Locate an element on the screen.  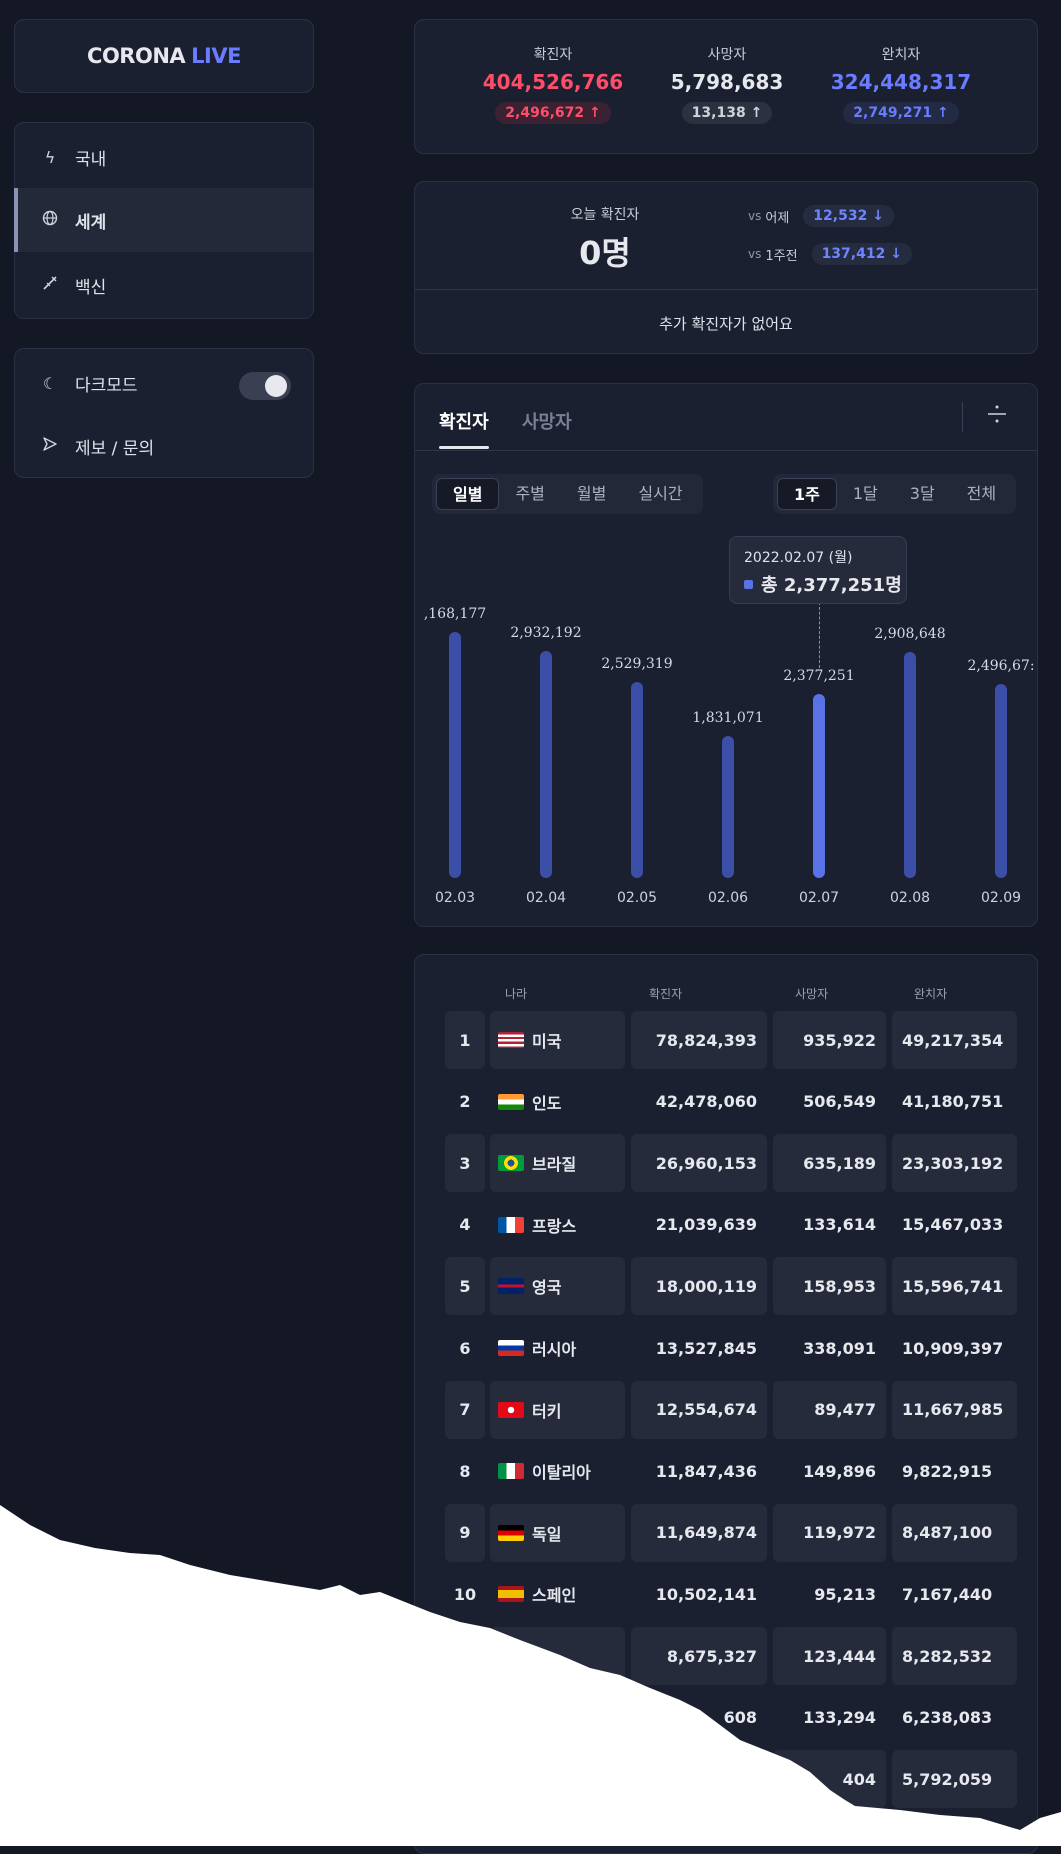
tab-deaths: 사망자 is located at coordinates (547, 422).